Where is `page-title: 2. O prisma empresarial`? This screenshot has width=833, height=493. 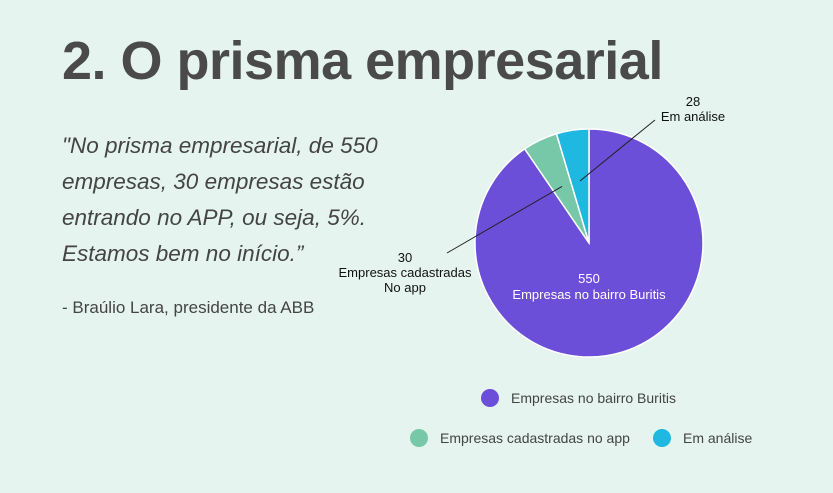
page-title: 2. O prisma empresarial is located at coordinates (362, 61).